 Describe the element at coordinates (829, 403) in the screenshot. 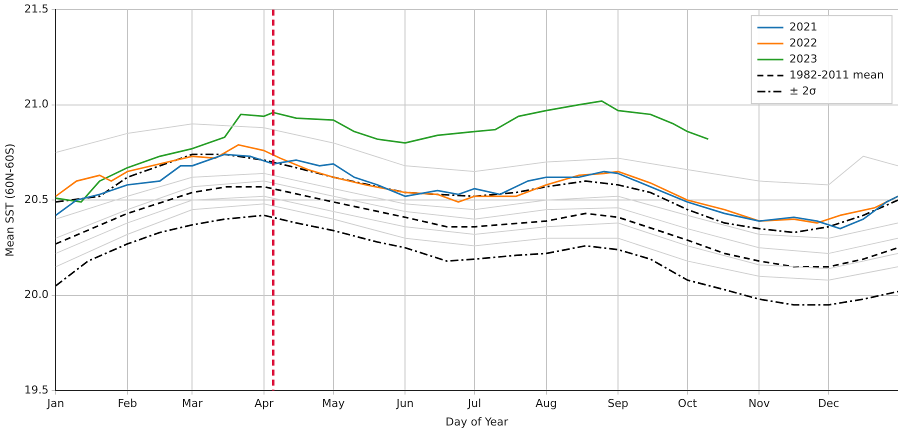

I see `x-tick-label: Dec` at that location.